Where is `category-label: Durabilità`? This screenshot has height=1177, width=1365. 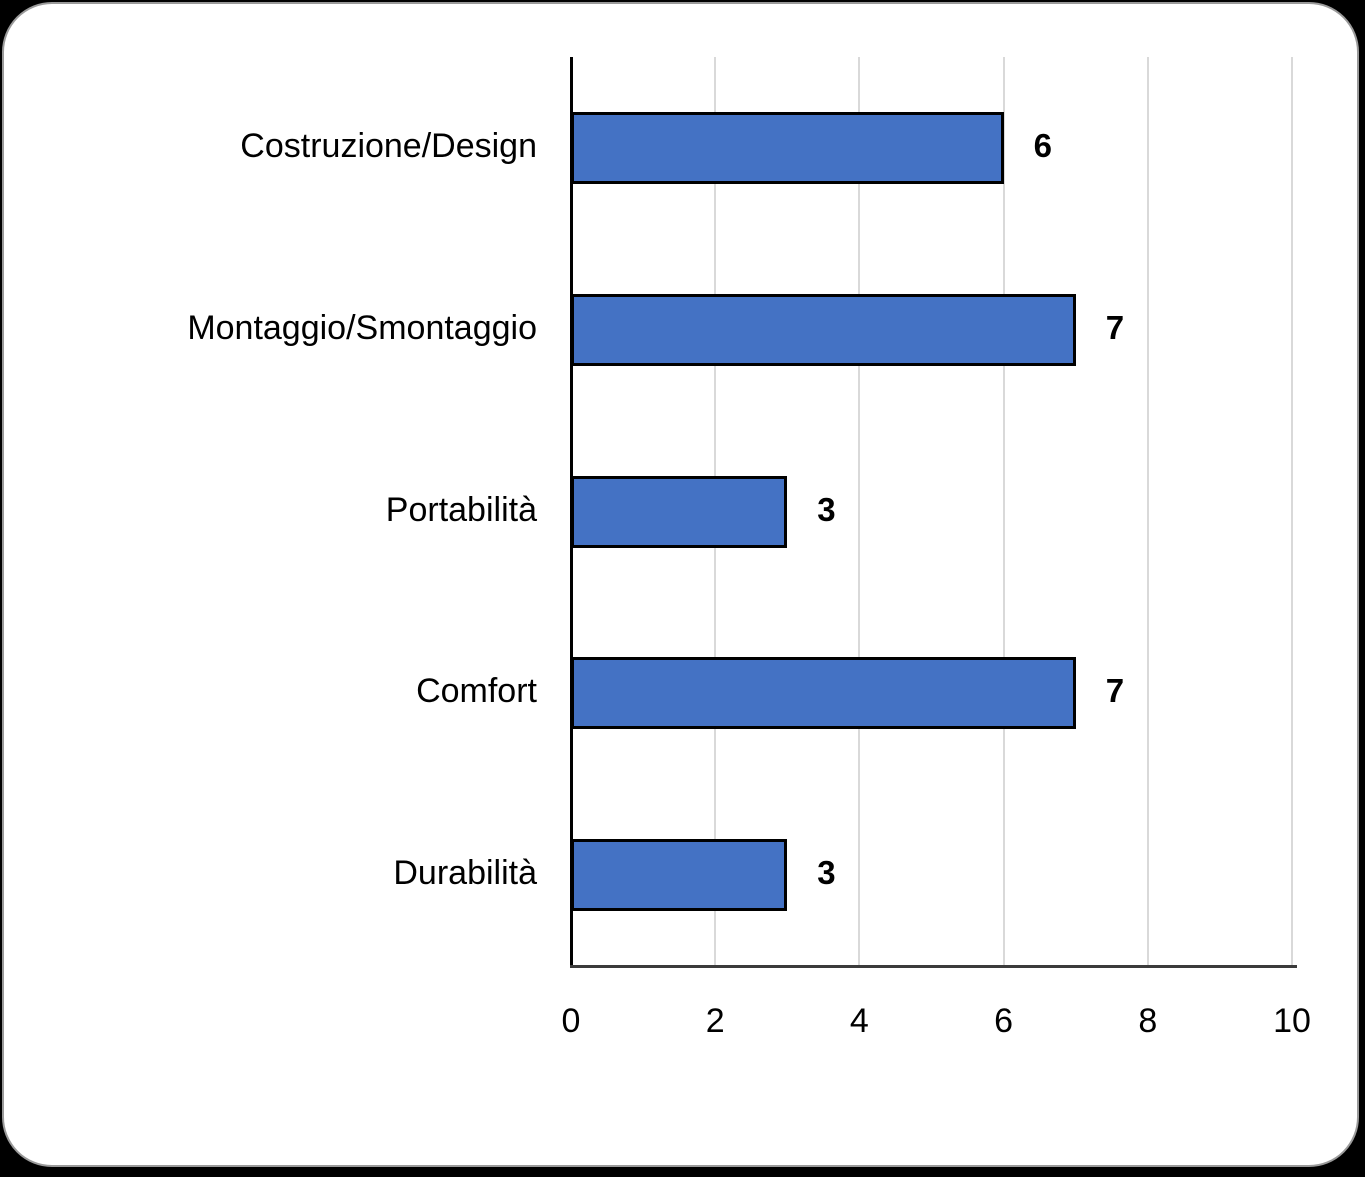 category-label: Durabilità is located at coordinates (465, 873).